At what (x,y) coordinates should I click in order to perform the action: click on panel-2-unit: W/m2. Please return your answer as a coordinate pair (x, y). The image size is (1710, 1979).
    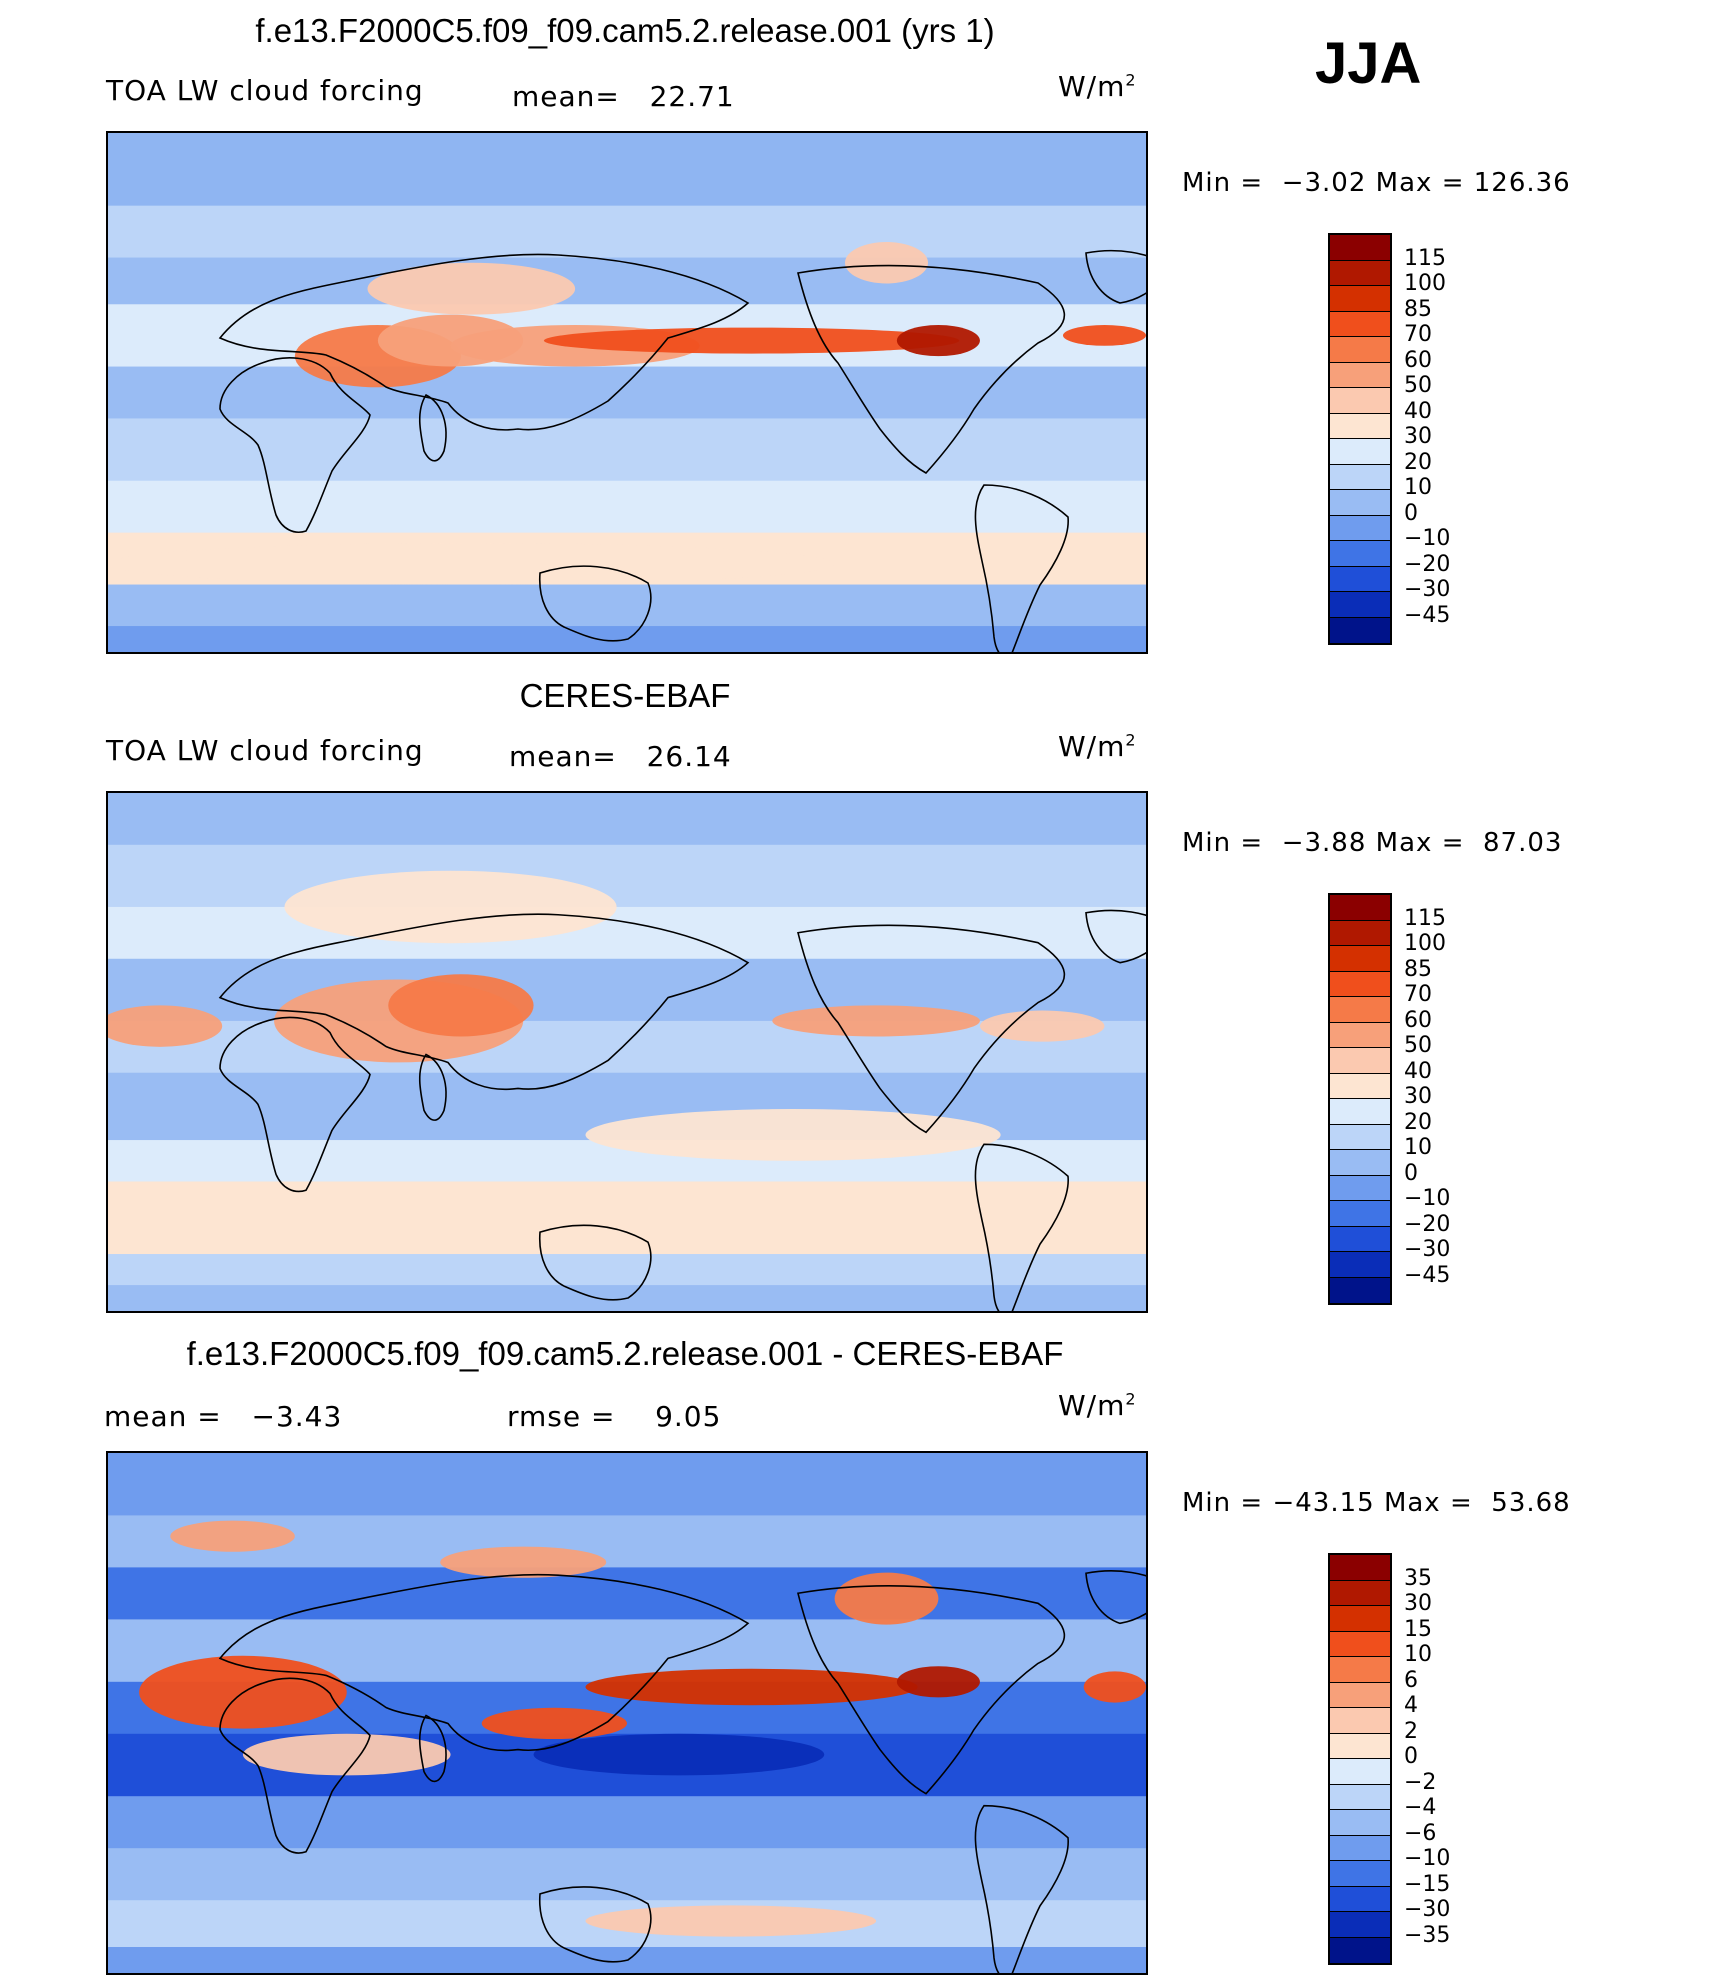
    Looking at the image, I should click on (1097, 746).